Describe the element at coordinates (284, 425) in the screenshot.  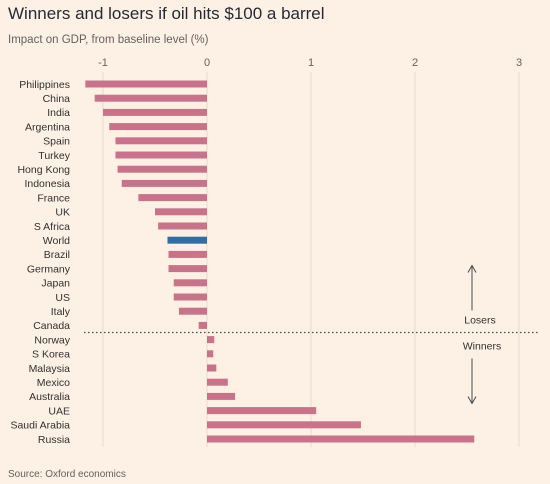
I see `bar-saudi-arabia` at that location.